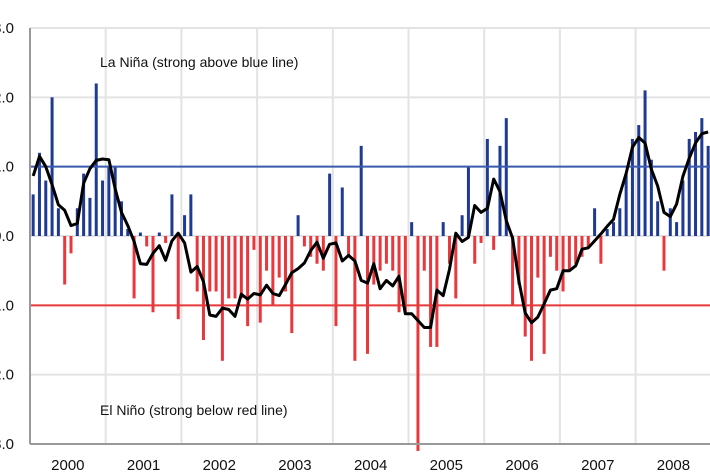 The width and height of the screenshot is (710, 473). I want to click on y-tick-label: -1.0, so click(7, 305).